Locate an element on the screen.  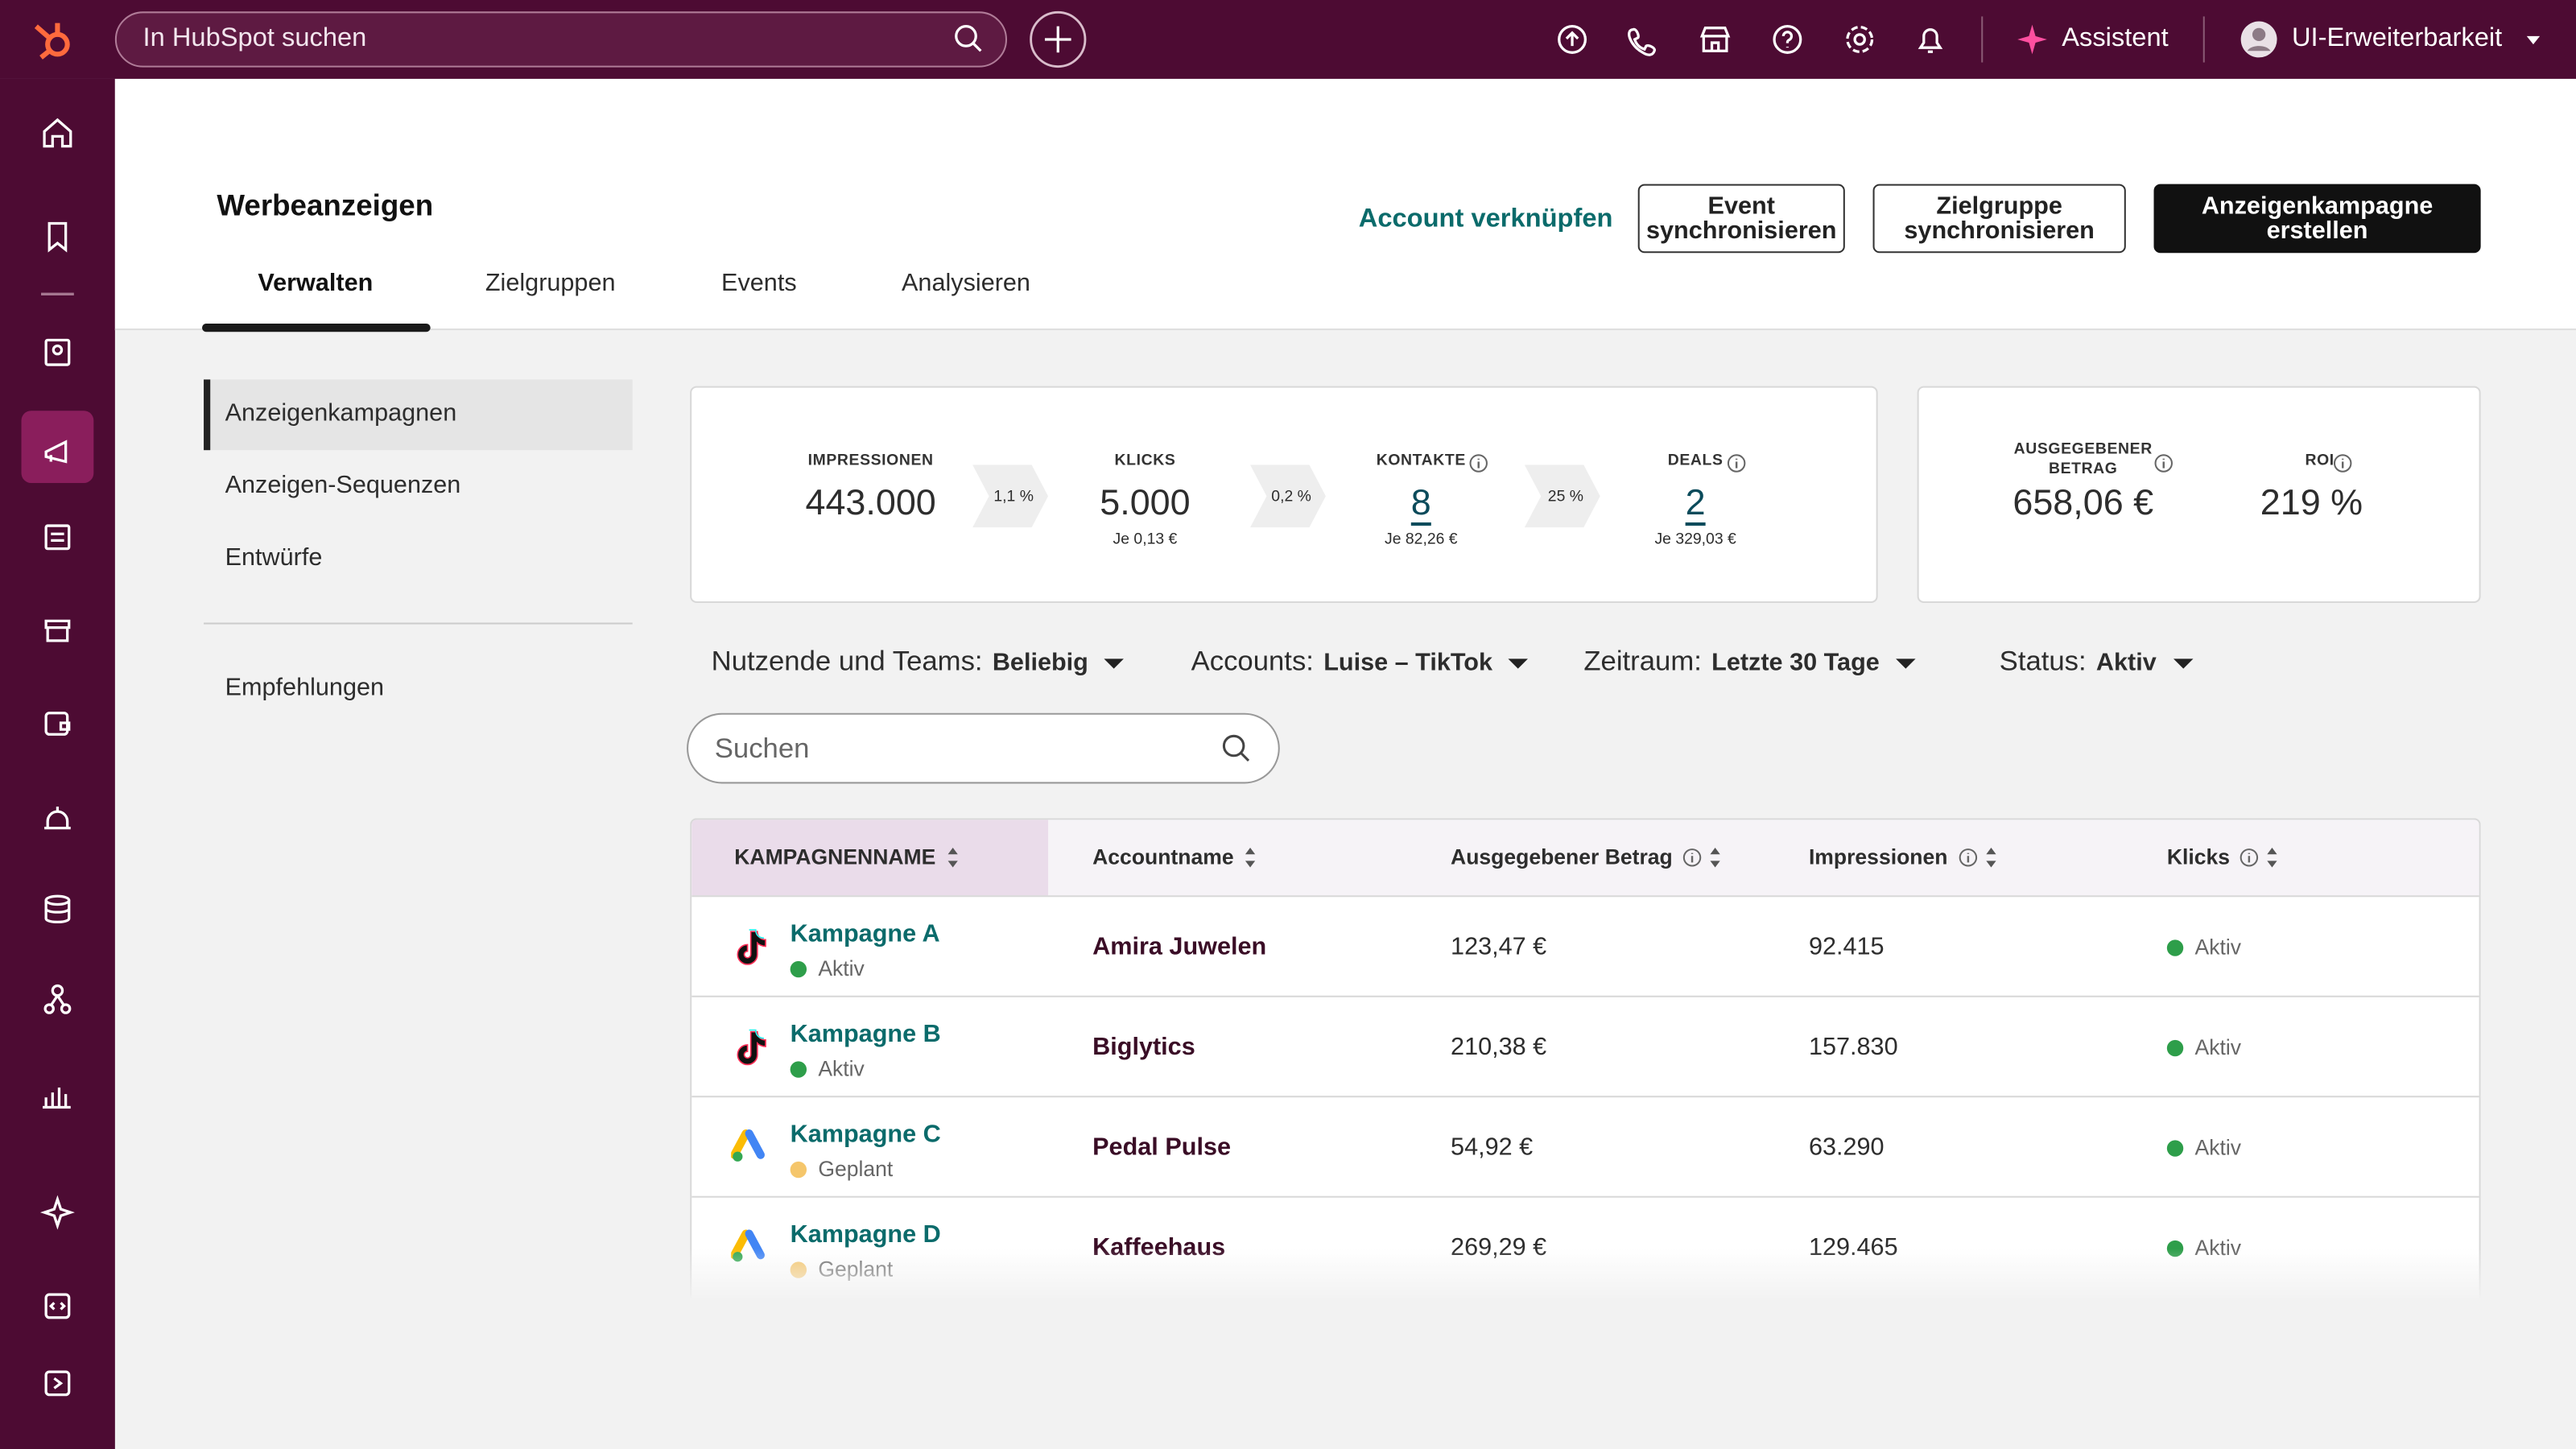
column-header: KAMPAGNENNAME is located at coordinates (835, 856).